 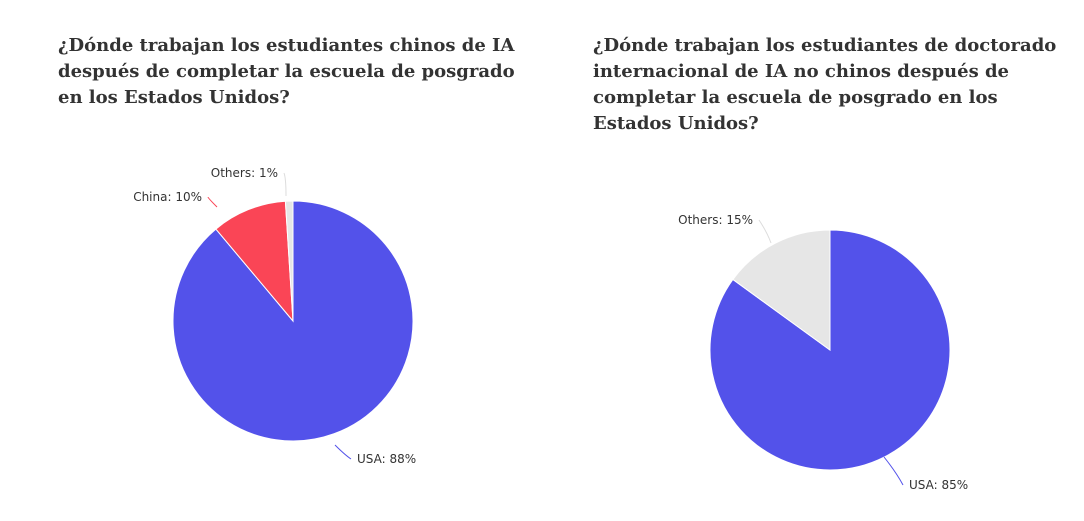 I want to click on data-label-china: China: 10%, so click(x=167, y=197).